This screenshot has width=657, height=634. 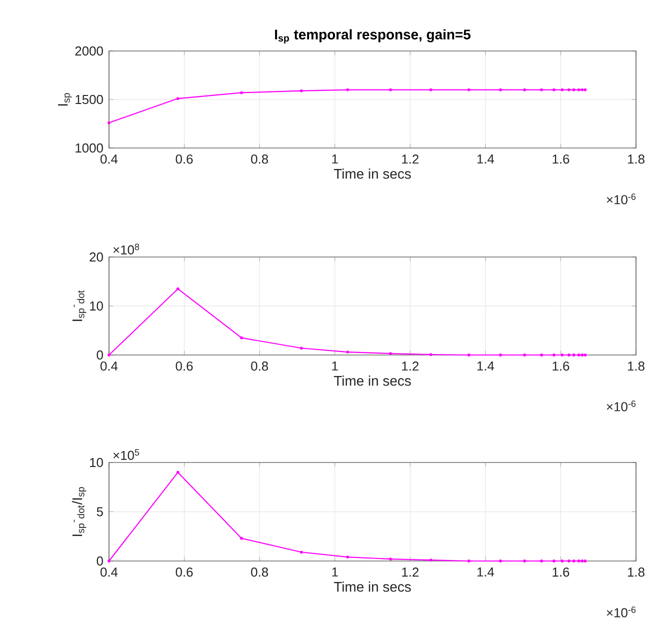 I want to click on y-tick-label: 2000, so click(x=89, y=51).